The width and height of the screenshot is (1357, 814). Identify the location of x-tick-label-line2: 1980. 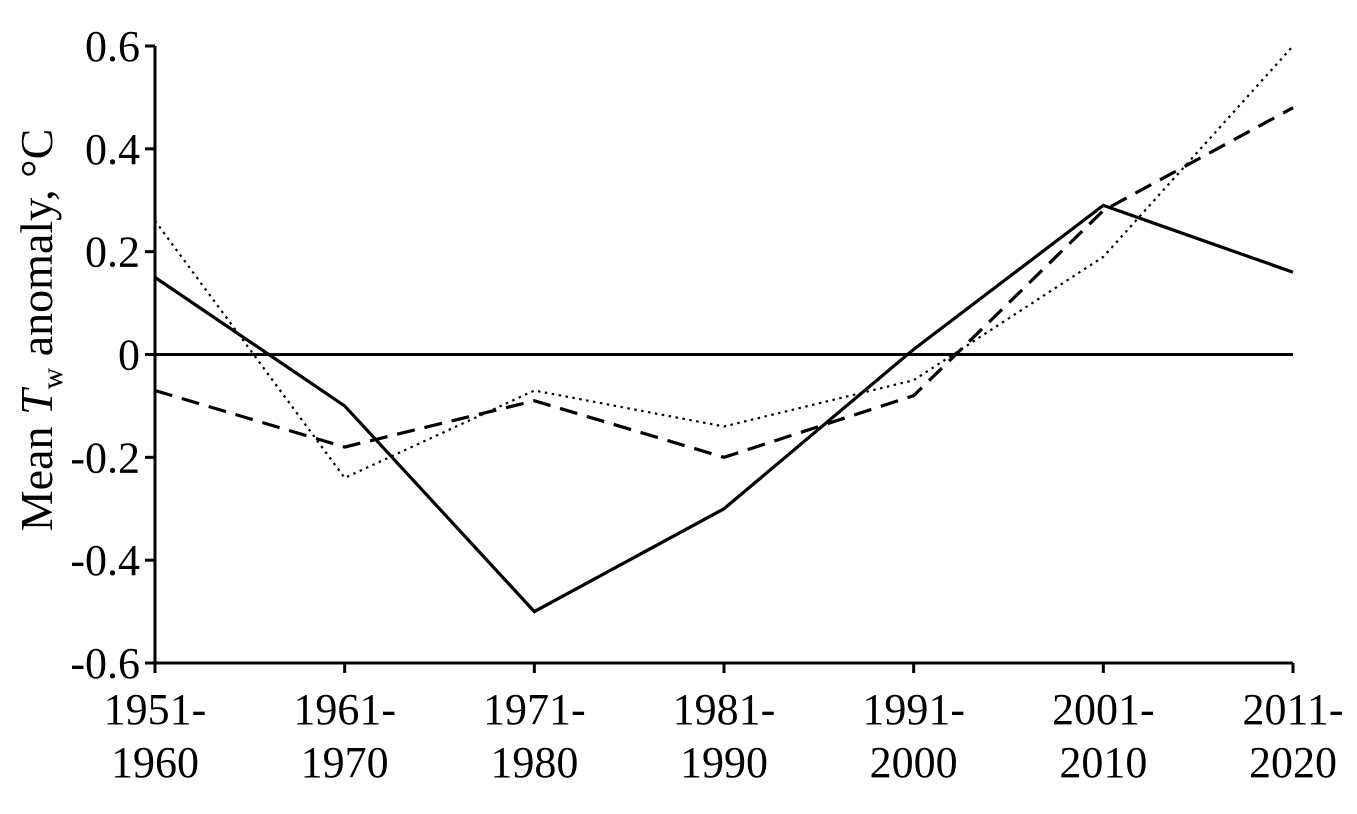
(534, 762).